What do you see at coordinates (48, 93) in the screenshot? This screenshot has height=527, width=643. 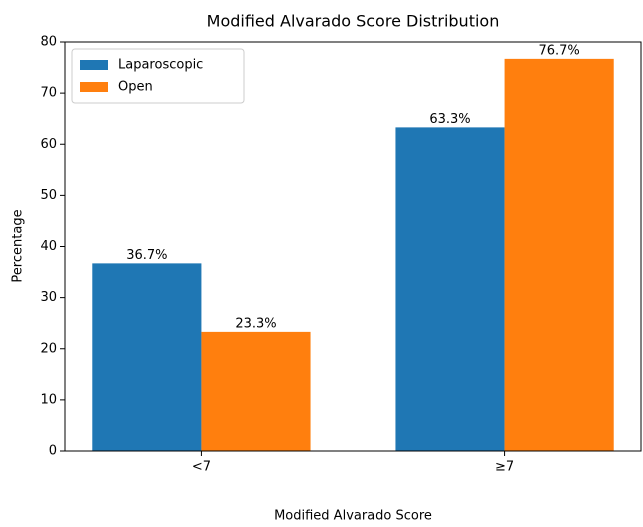 I see `y-tick-label: 70` at bounding box center [48, 93].